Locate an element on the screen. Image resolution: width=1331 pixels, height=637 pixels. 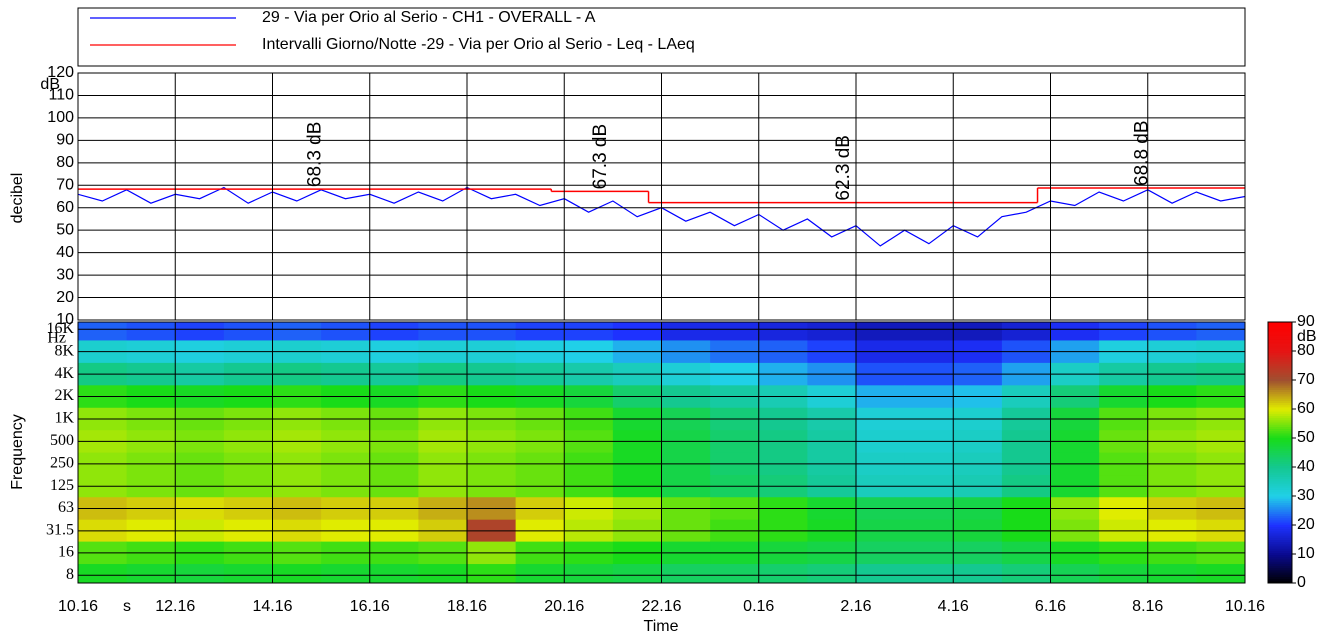
x-tick-label: 10.16 is located at coordinates (1245, 606).